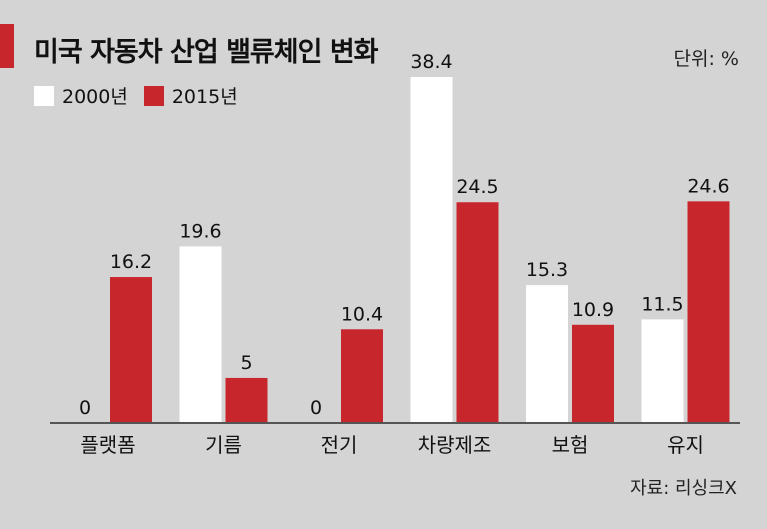  Describe the element at coordinates (44, 95) in the screenshot. I see `legend-swatch-2000` at that location.